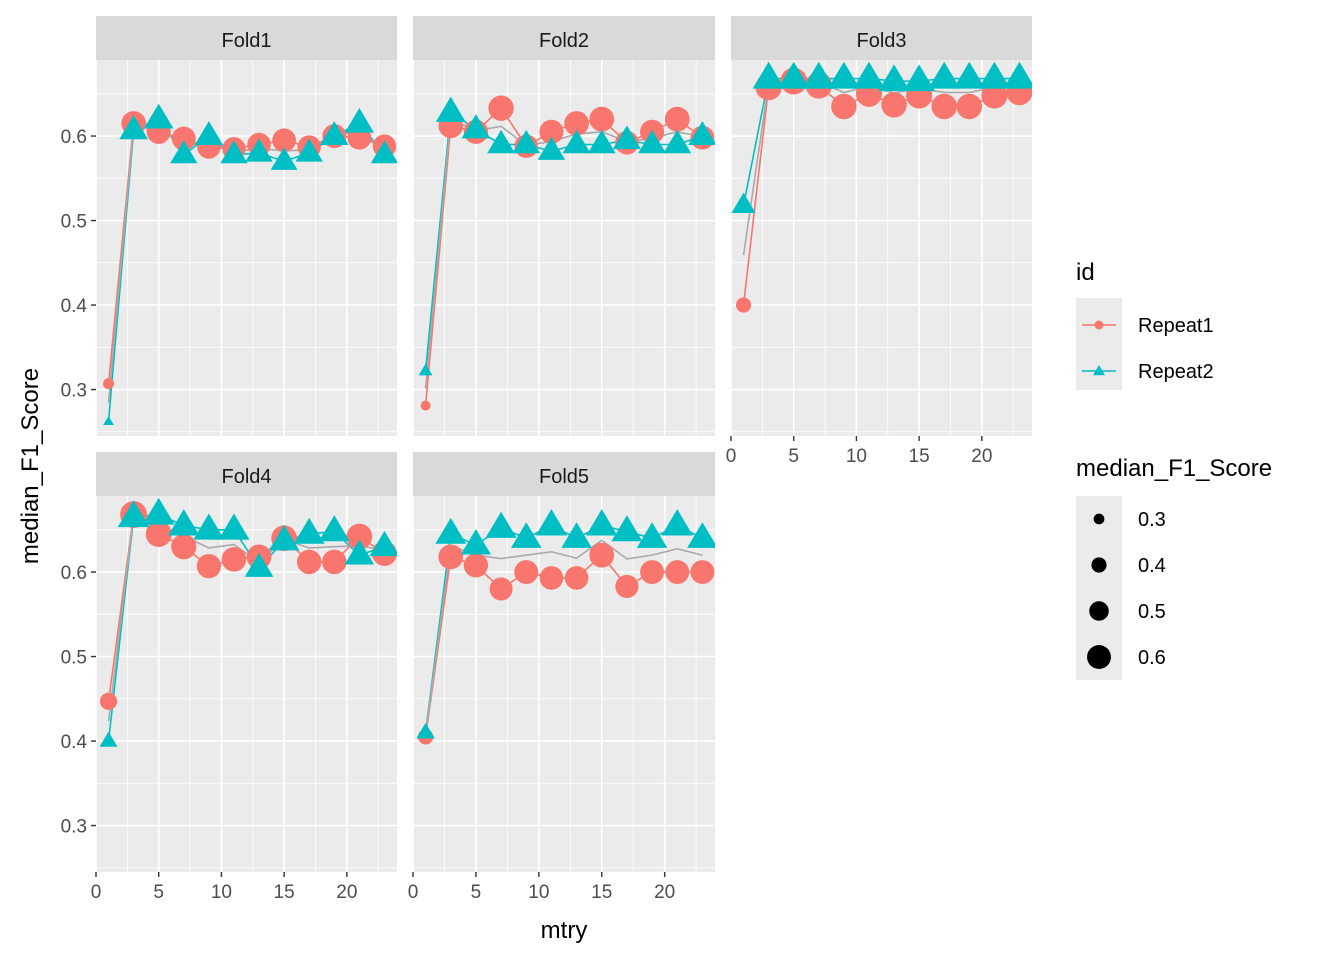 The height and width of the screenshot is (960, 1344). I want to click on facet-panel-fold3: Fold3 0 5 10 15 20, so click(879, 241).